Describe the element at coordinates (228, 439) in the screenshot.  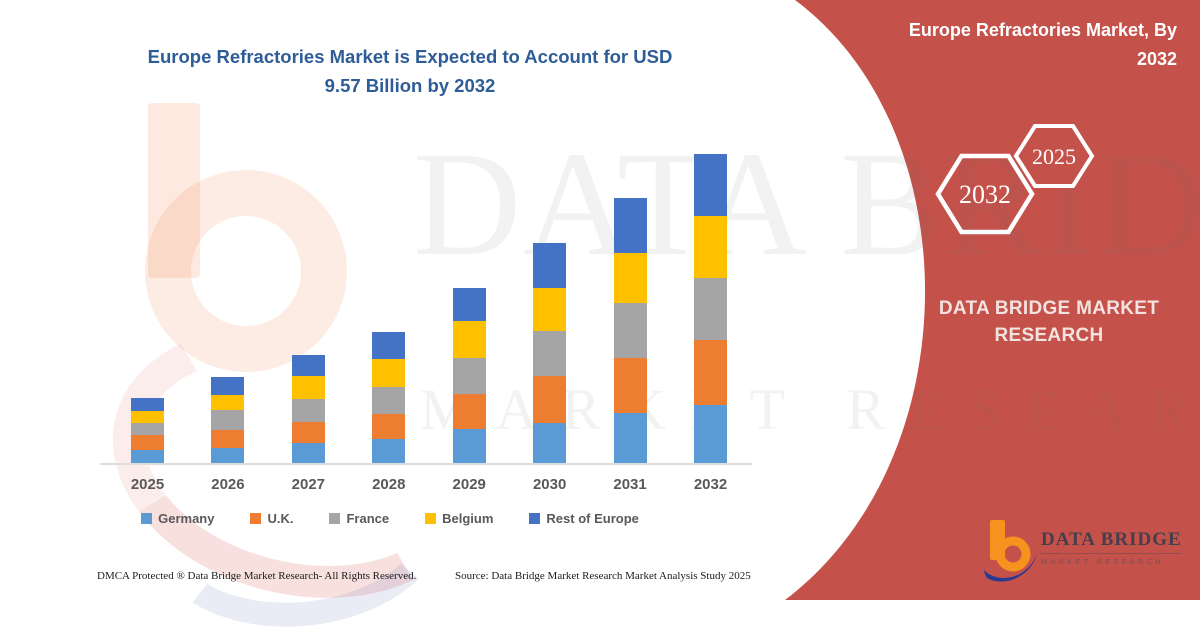
I see `bar-segment-2026-u-k-` at that location.